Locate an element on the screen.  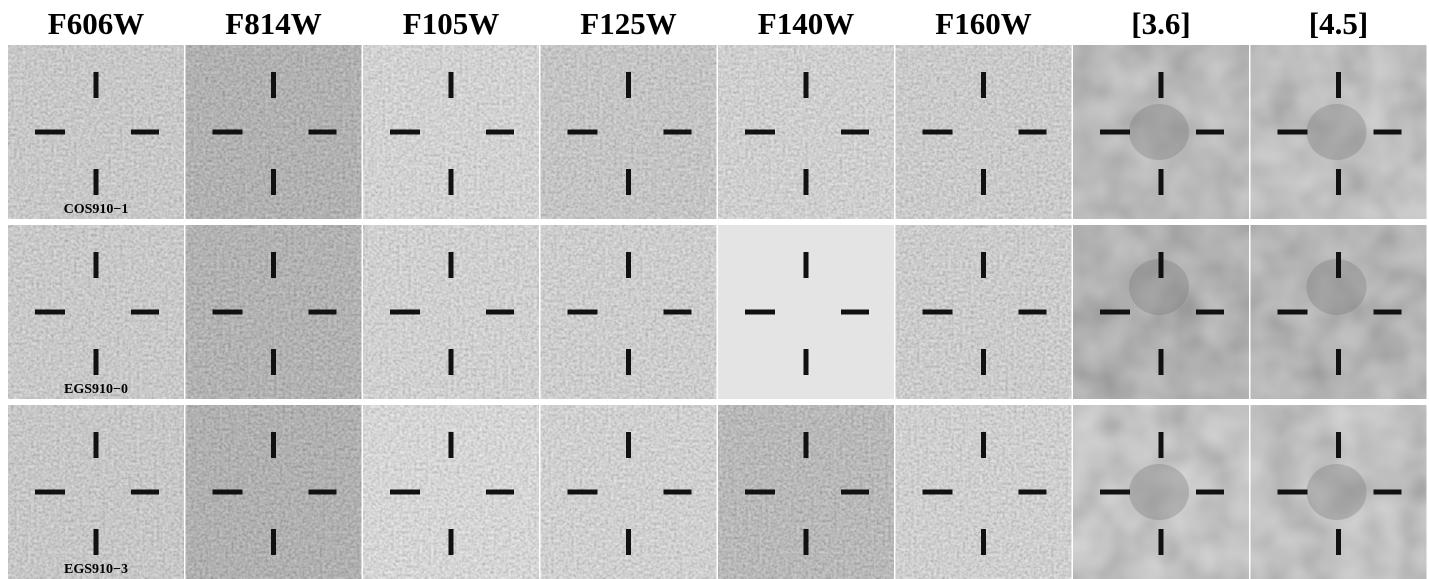
column-header: F105W is located at coordinates (451, 23).